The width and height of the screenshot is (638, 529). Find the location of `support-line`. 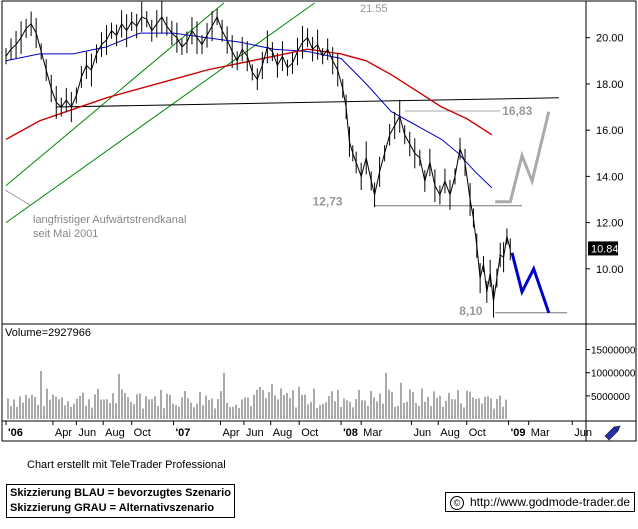

support-line is located at coordinates (307, 102).